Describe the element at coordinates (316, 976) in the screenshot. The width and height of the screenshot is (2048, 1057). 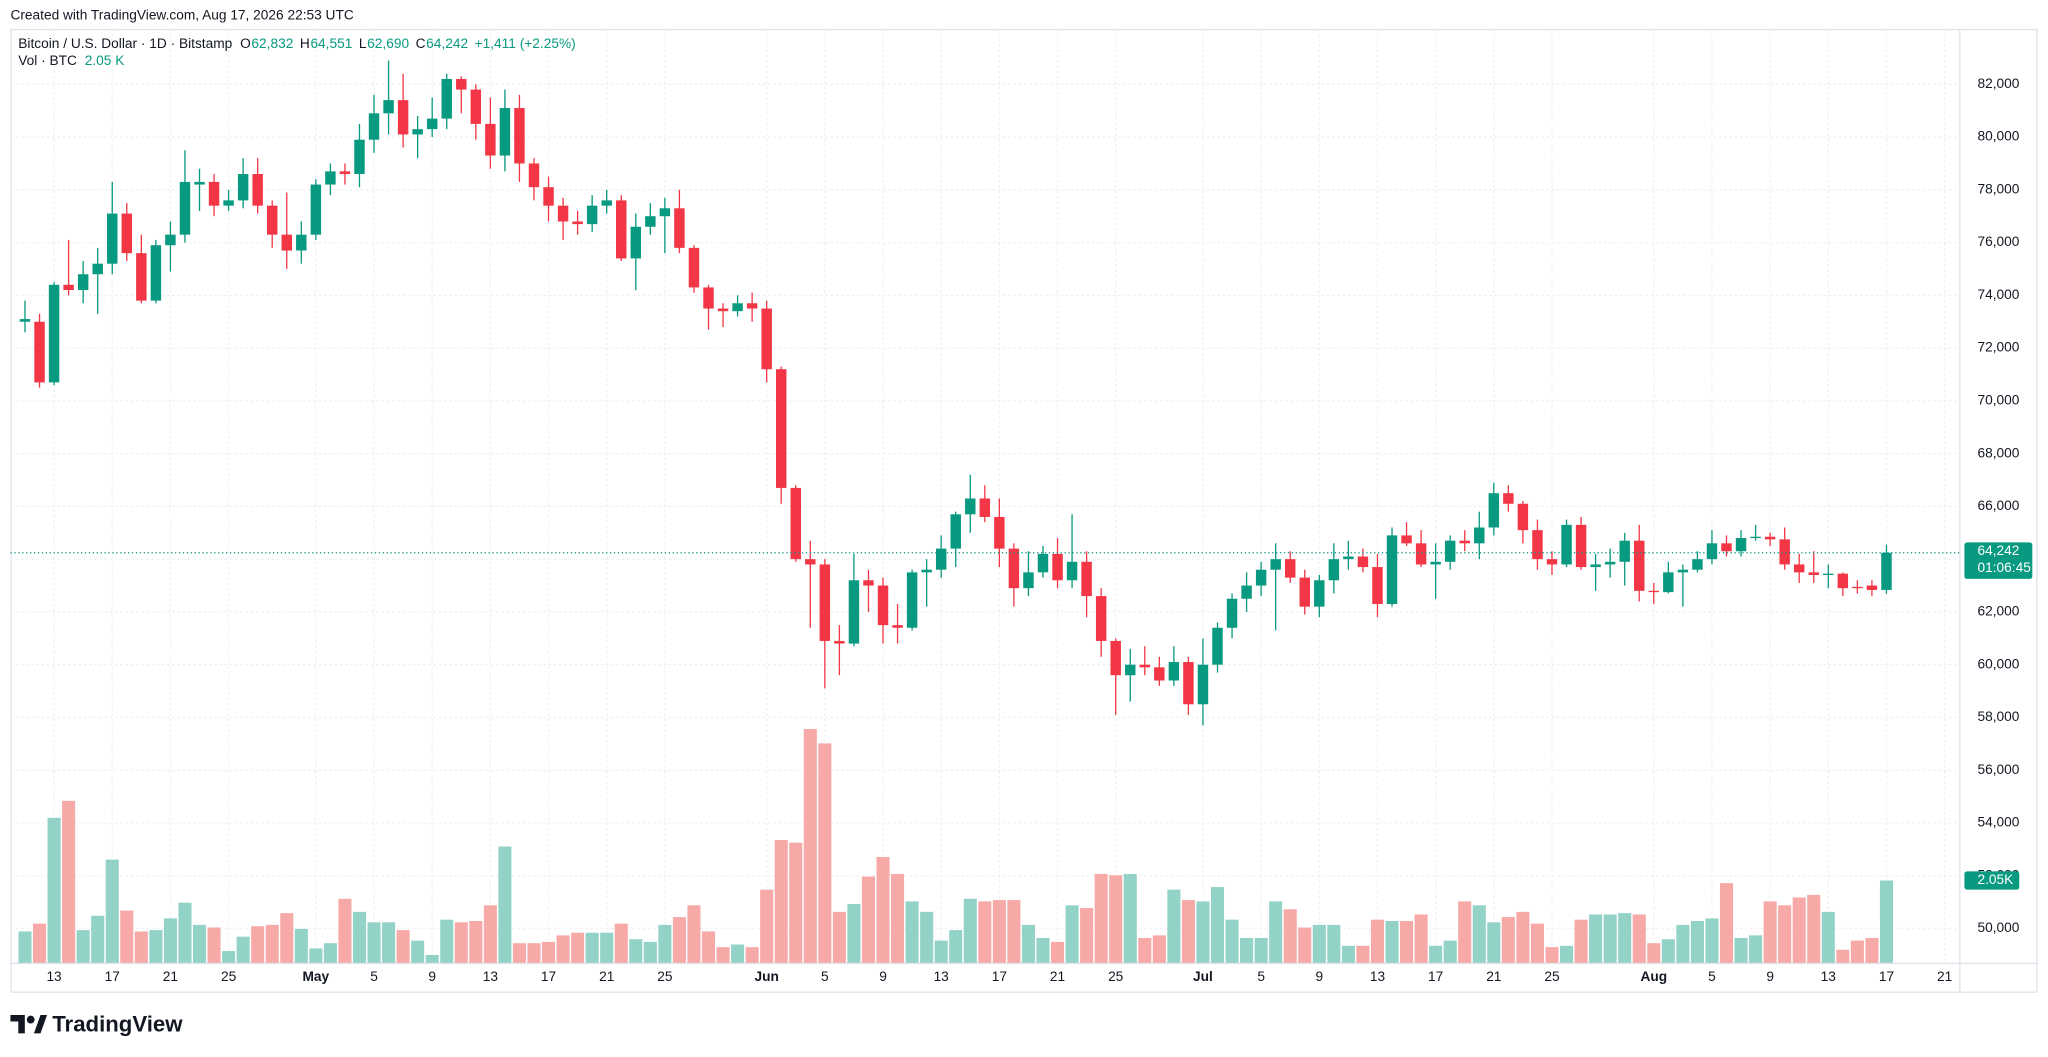
I see `x-tick-label: May` at that location.